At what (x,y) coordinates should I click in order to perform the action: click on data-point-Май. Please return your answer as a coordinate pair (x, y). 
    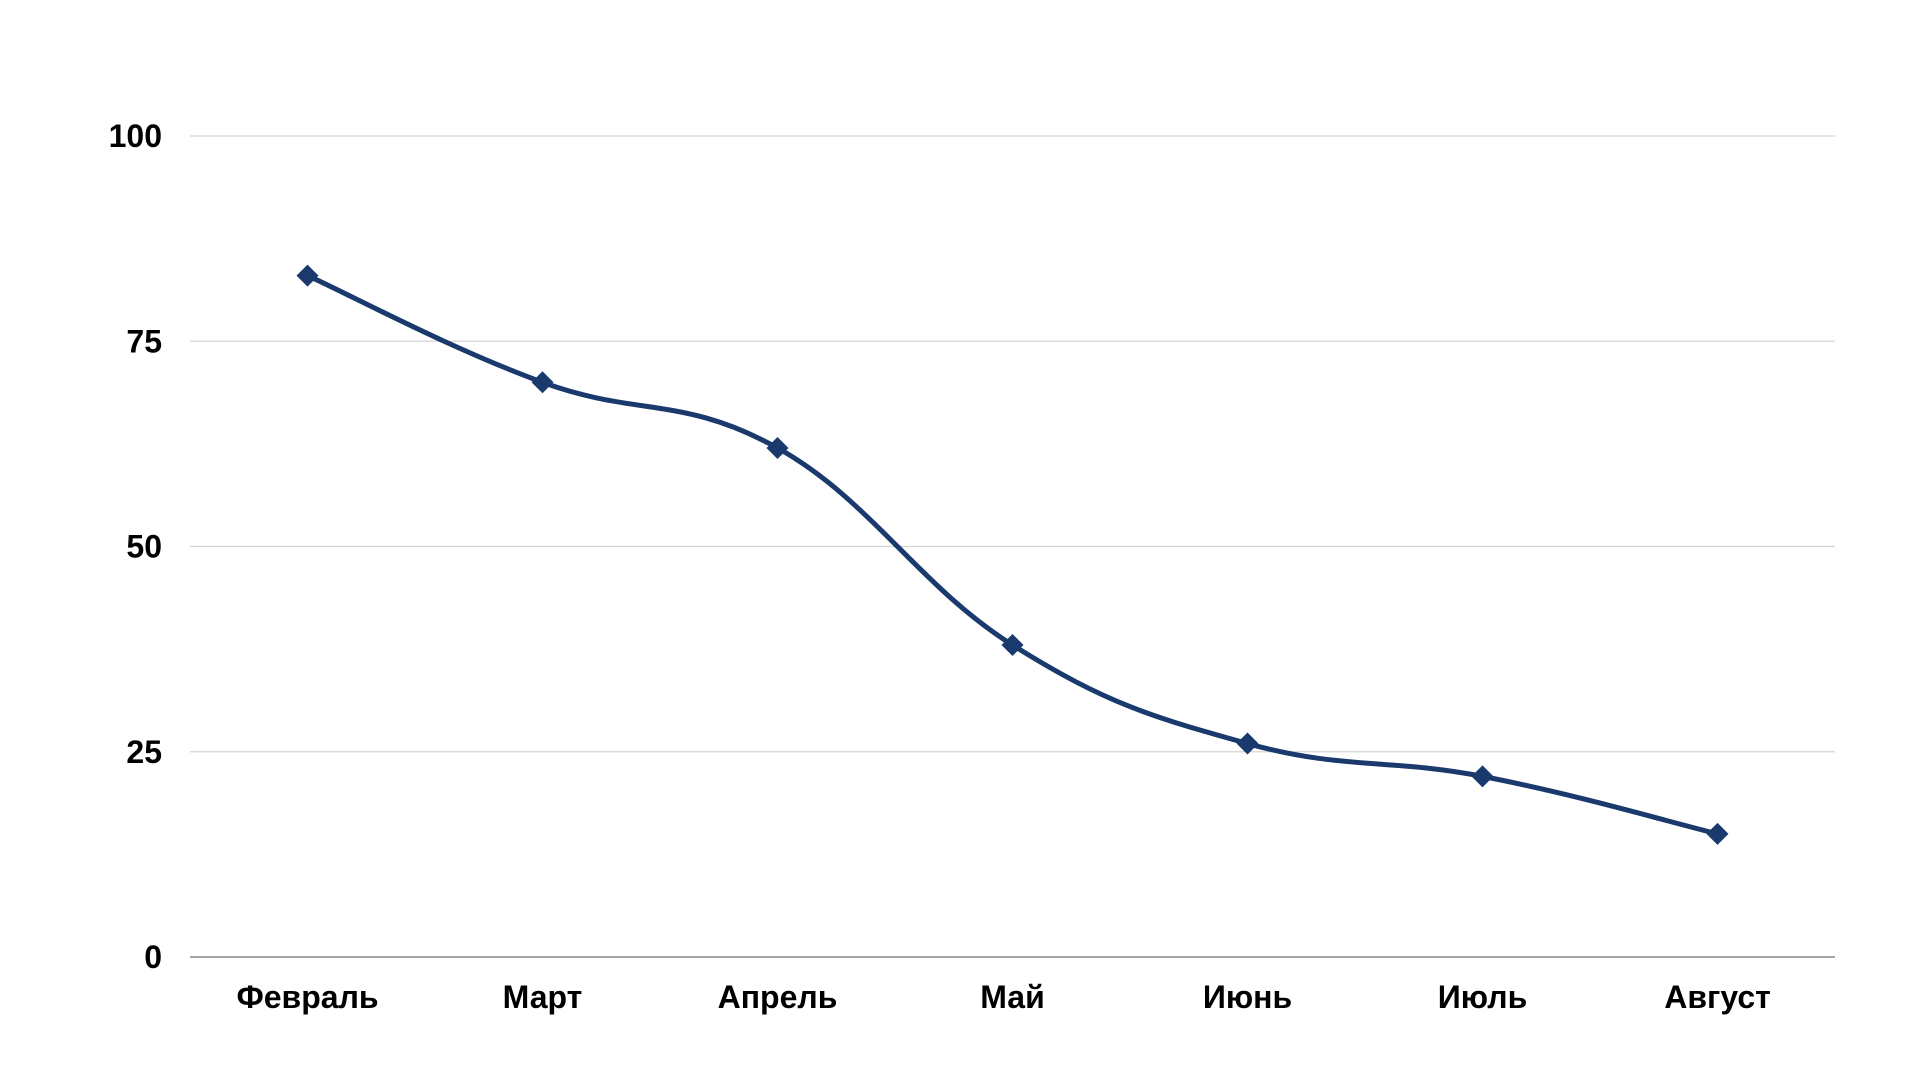
    Looking at the image, I should click on (1012, 645).